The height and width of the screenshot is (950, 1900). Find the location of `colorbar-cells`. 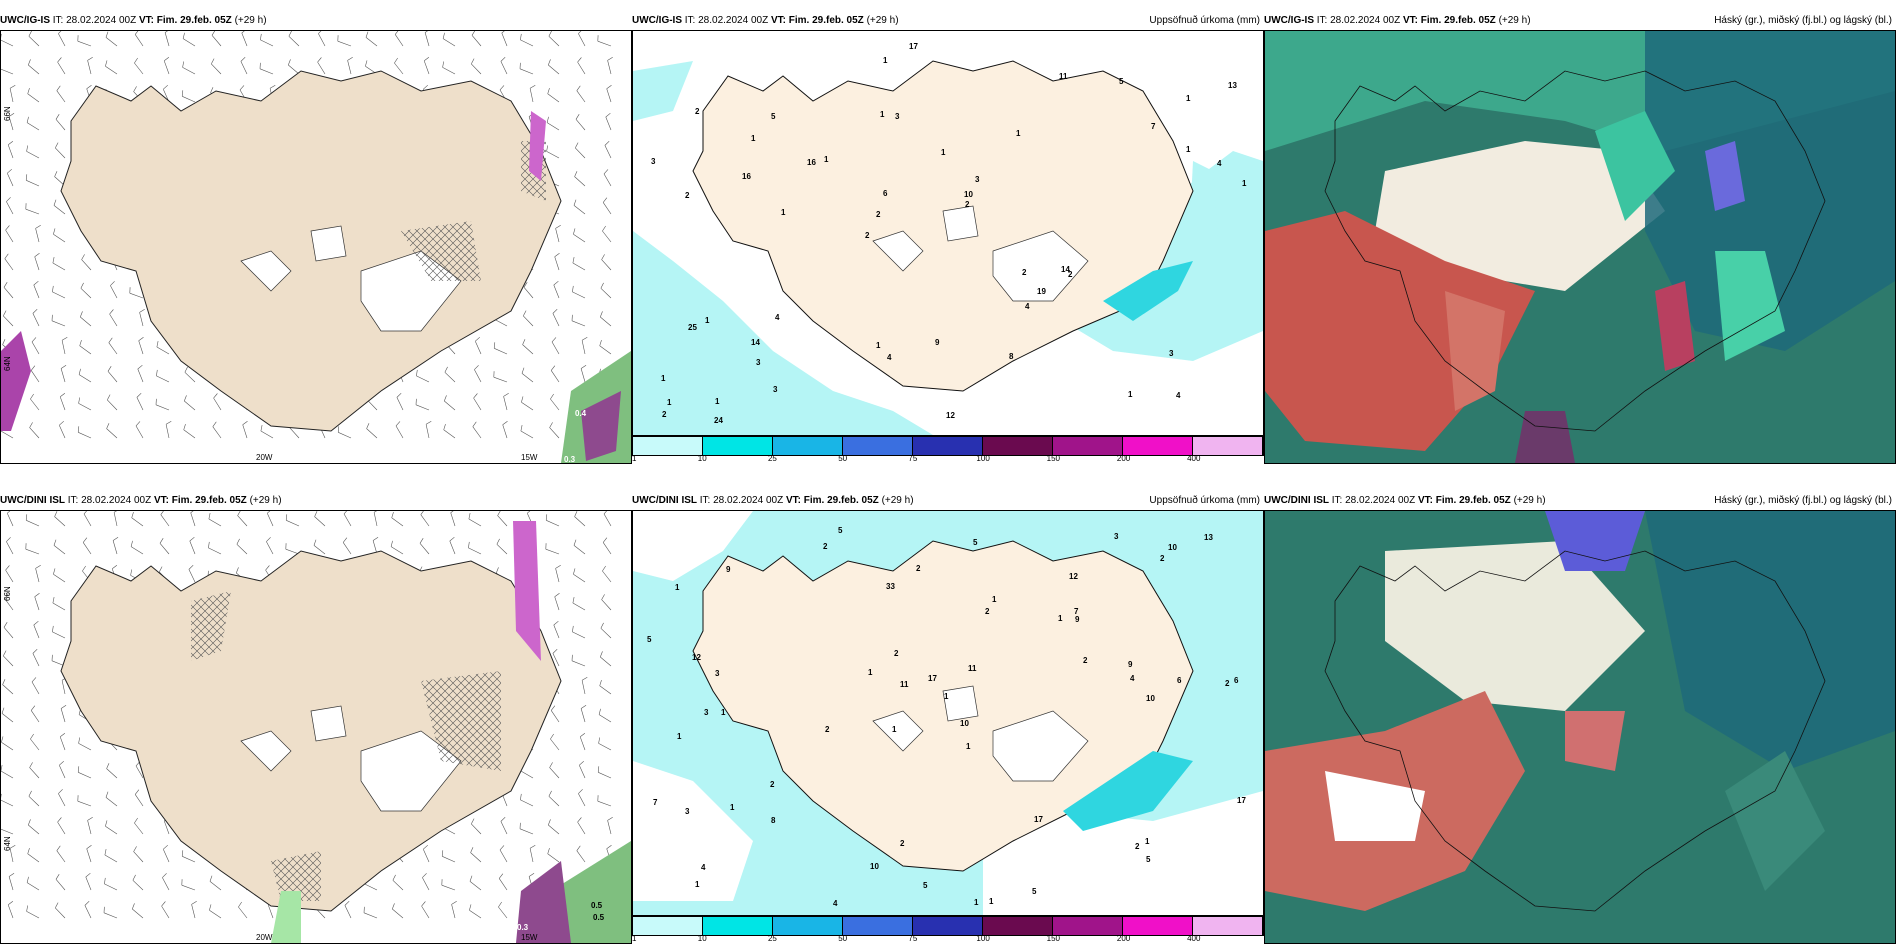

colorbar-cells is located at coordinates (948, 926).